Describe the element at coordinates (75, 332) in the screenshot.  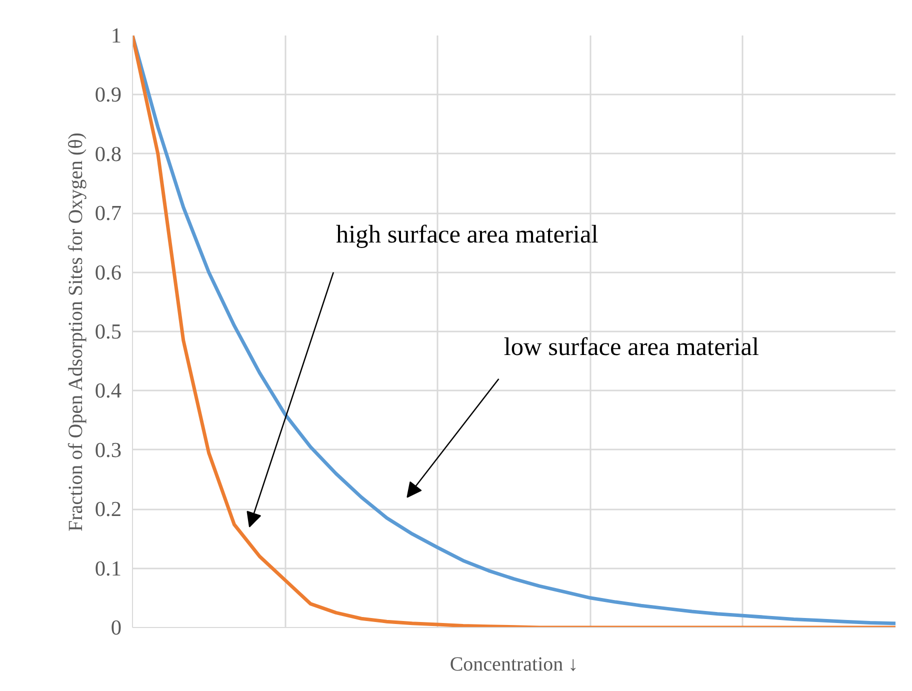
I see `y-axis-title: Fraction of Open Adsorption Sites for Oxygen (θ)` at that location.